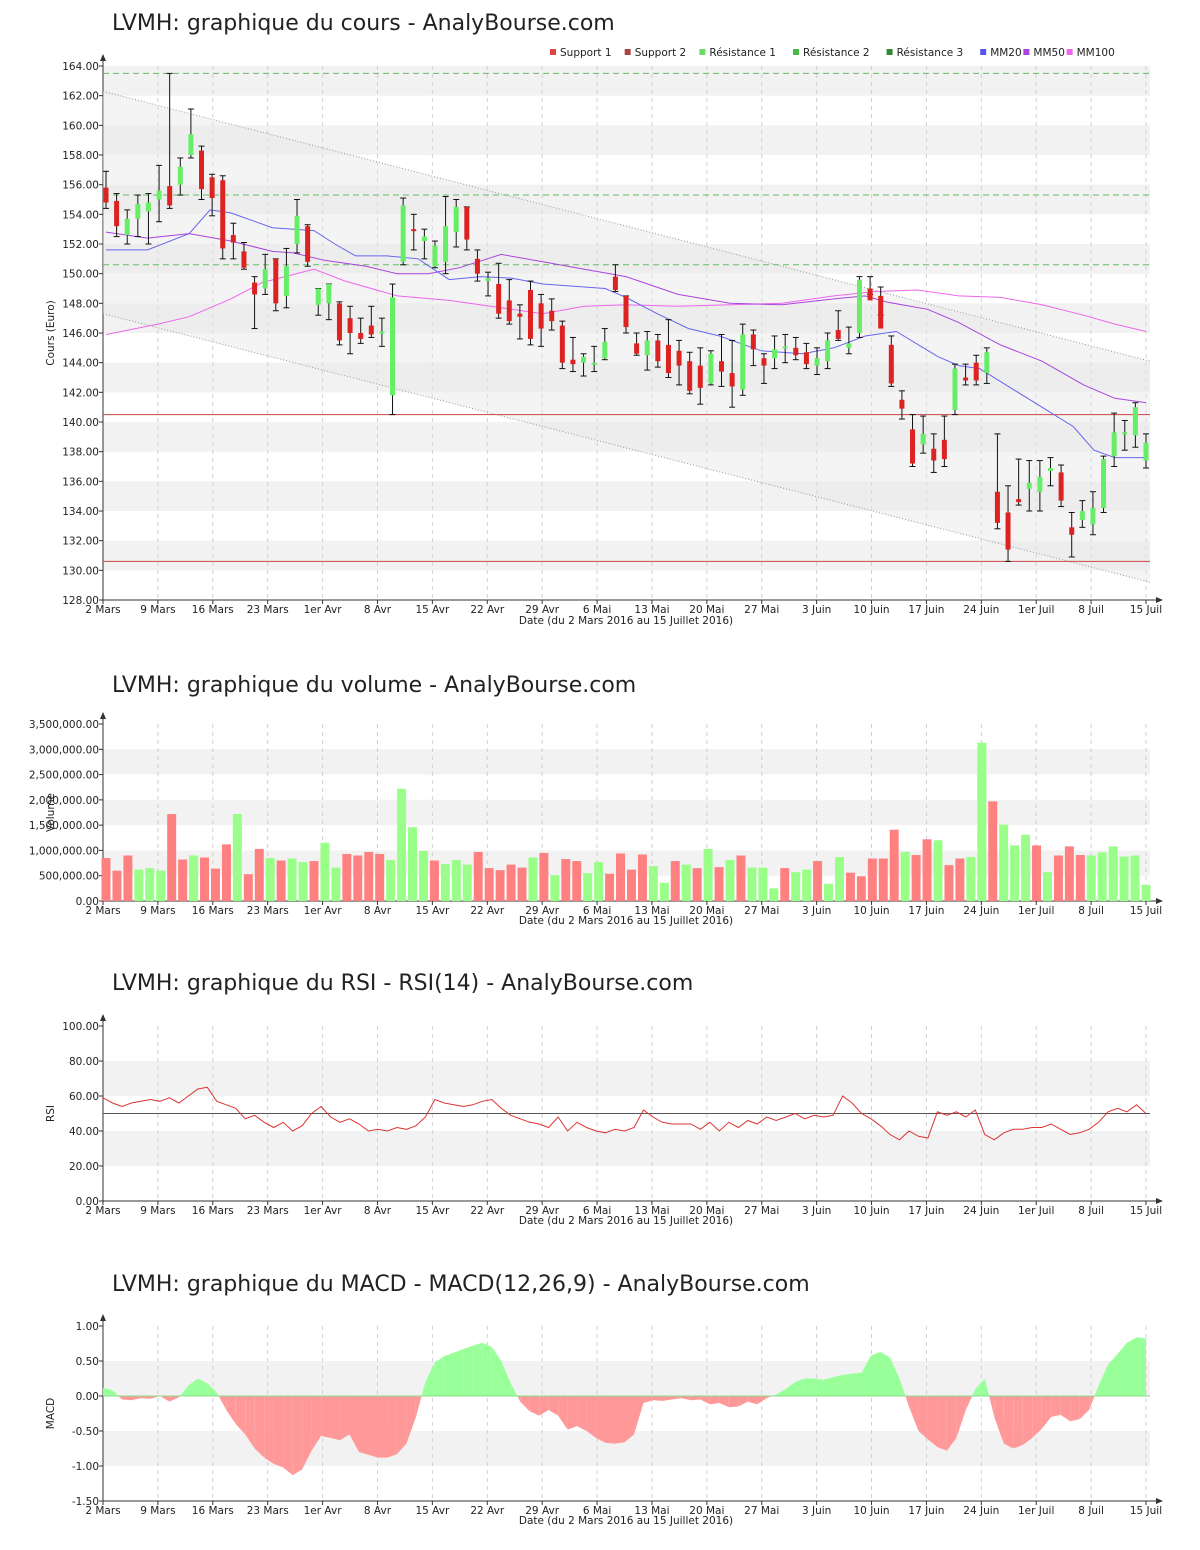 The height and width of the screenshot is (1550, 1200). I want to click on x-tick-label: 8 Juil, so click(1091, 1511).